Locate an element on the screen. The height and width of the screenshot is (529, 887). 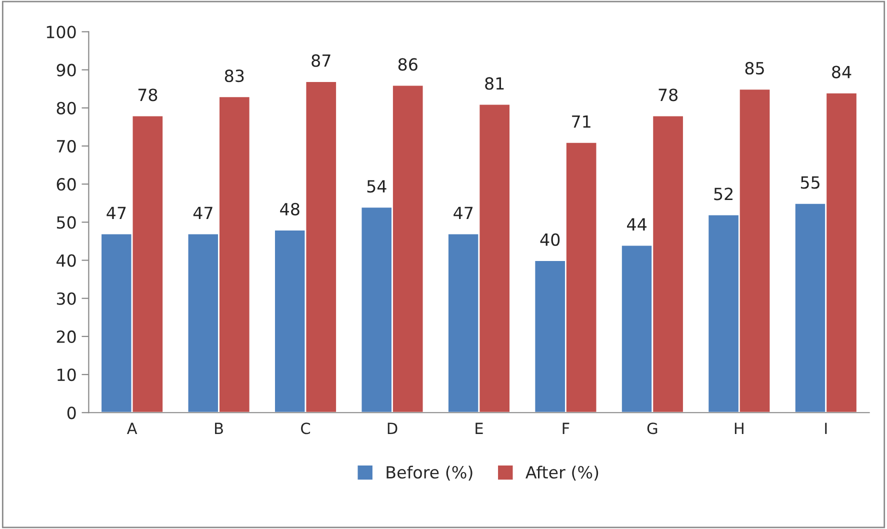
y-tick-label: 10 is located at coordinates (67, 375).